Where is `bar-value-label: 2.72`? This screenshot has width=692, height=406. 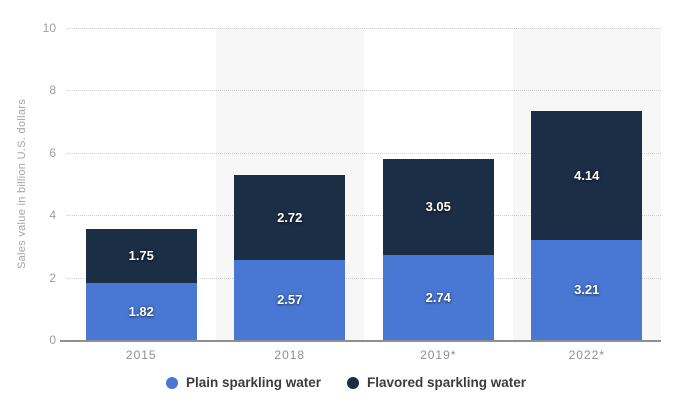
bar-value-label: 2.72 is located at coordinates (290, 217).